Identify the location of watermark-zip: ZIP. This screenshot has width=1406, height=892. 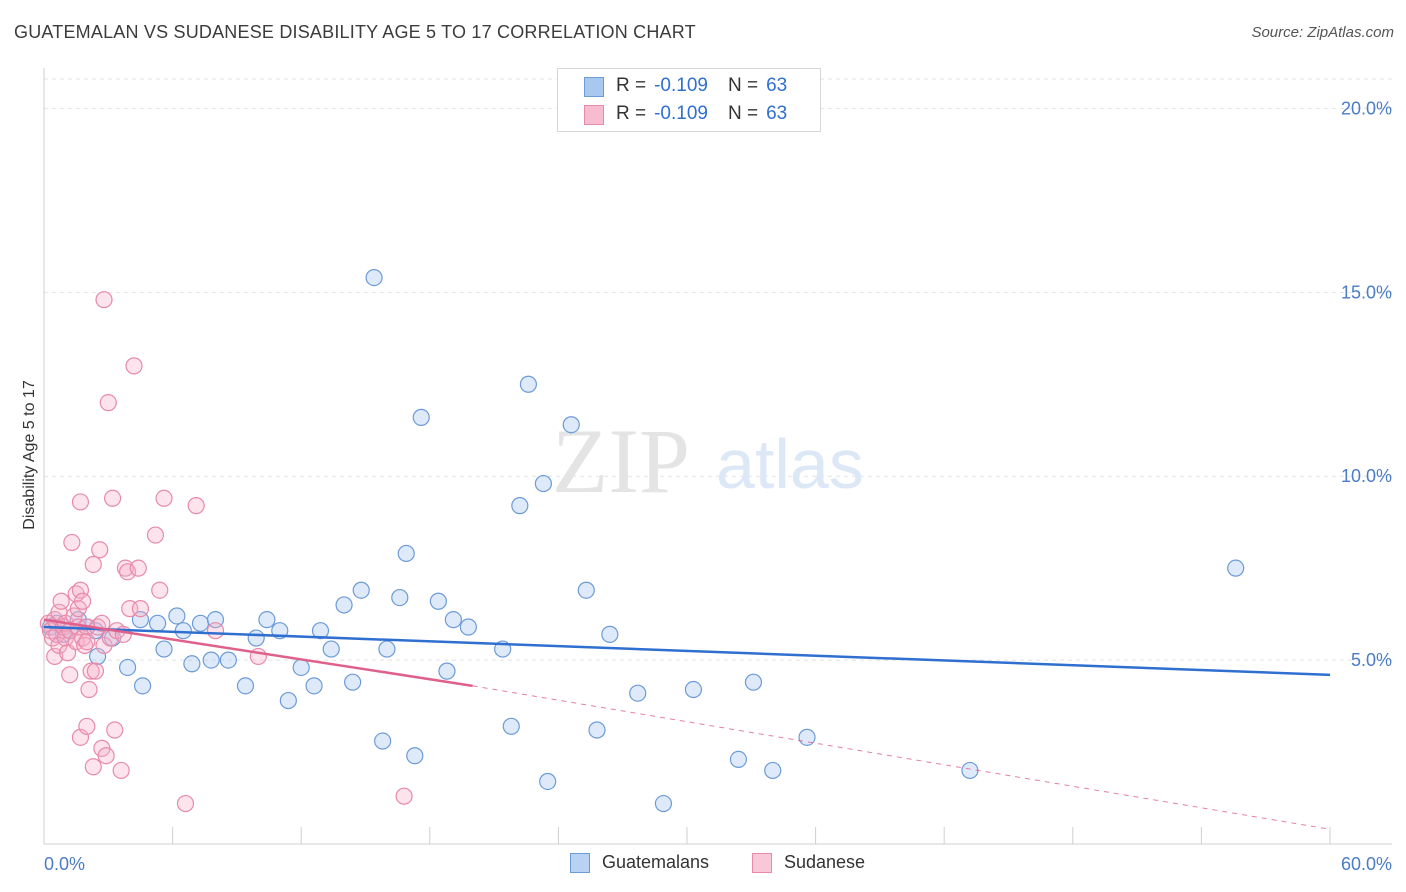
(621, 461).